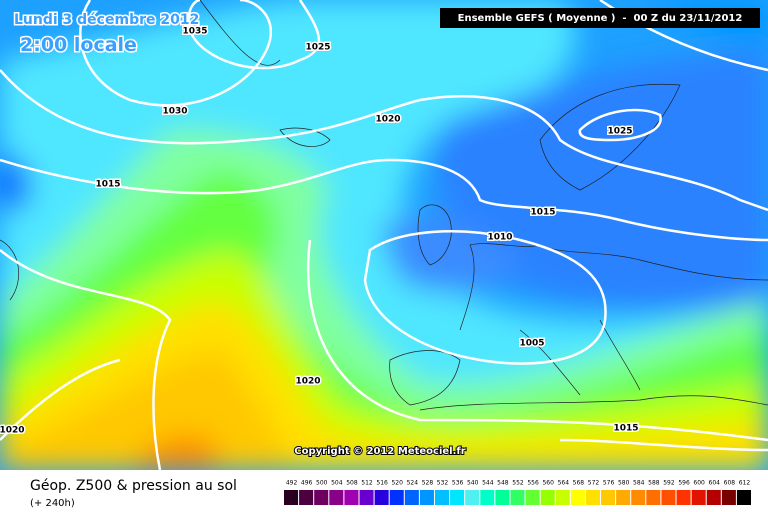  I want to click on copyright: Copyright © 2012 Meteociel.fr, so click(379, 451).